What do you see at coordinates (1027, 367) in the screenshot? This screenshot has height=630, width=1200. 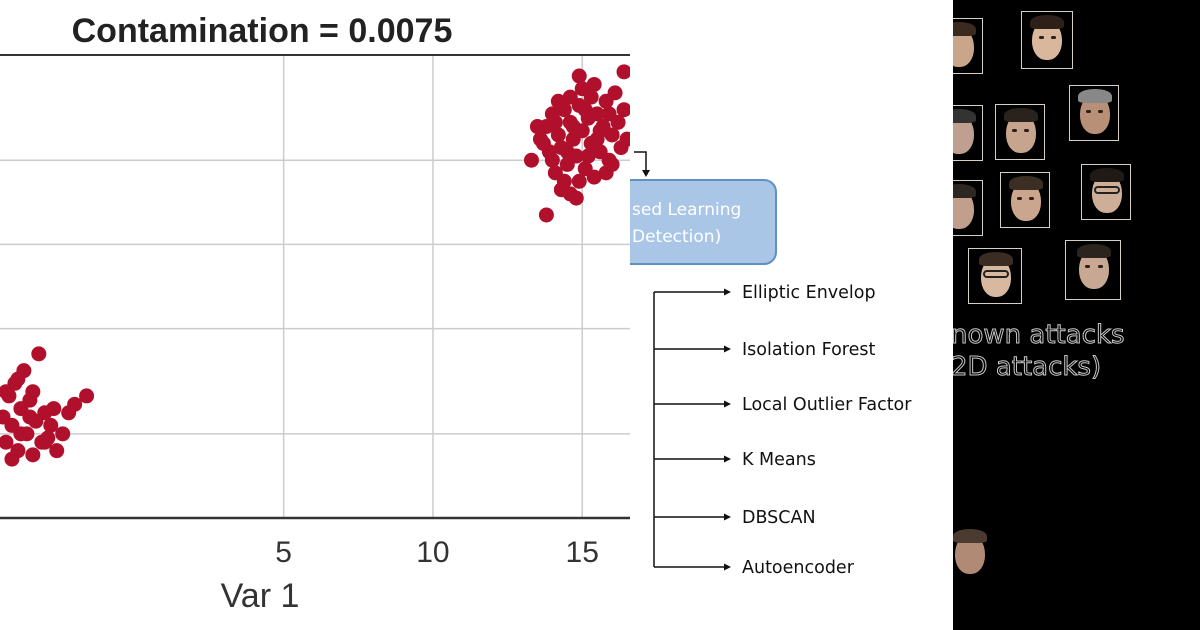 I see `attack-caption-line2: 2D attacks)` at bounding box center [1027, 367].